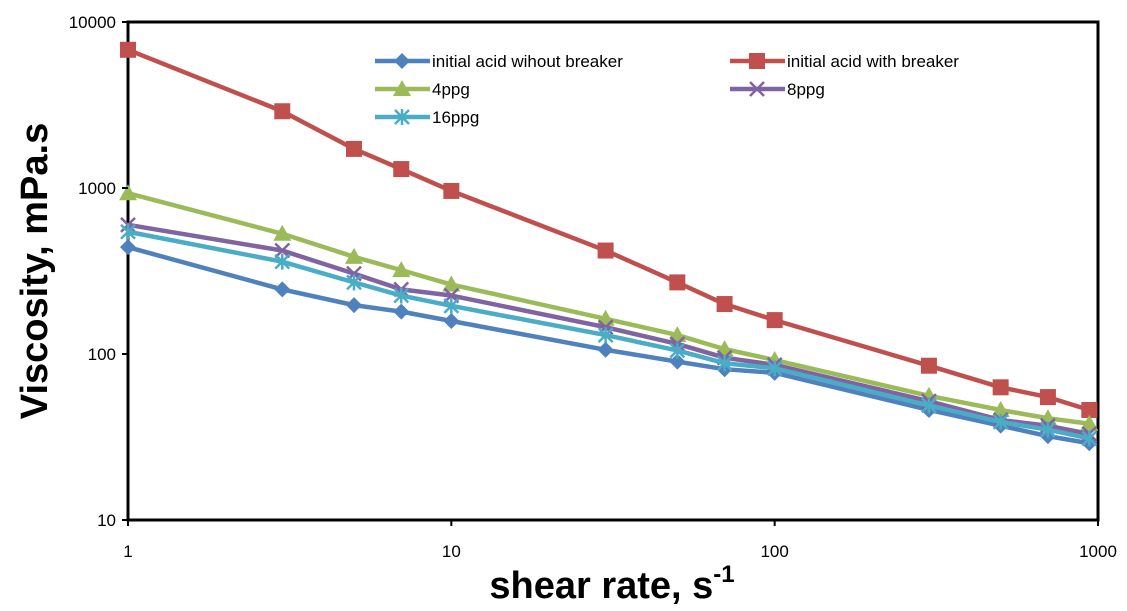 This screenshot has width=1127, height=611. I want to click on x-tick-label: 1, so click(127, 551).